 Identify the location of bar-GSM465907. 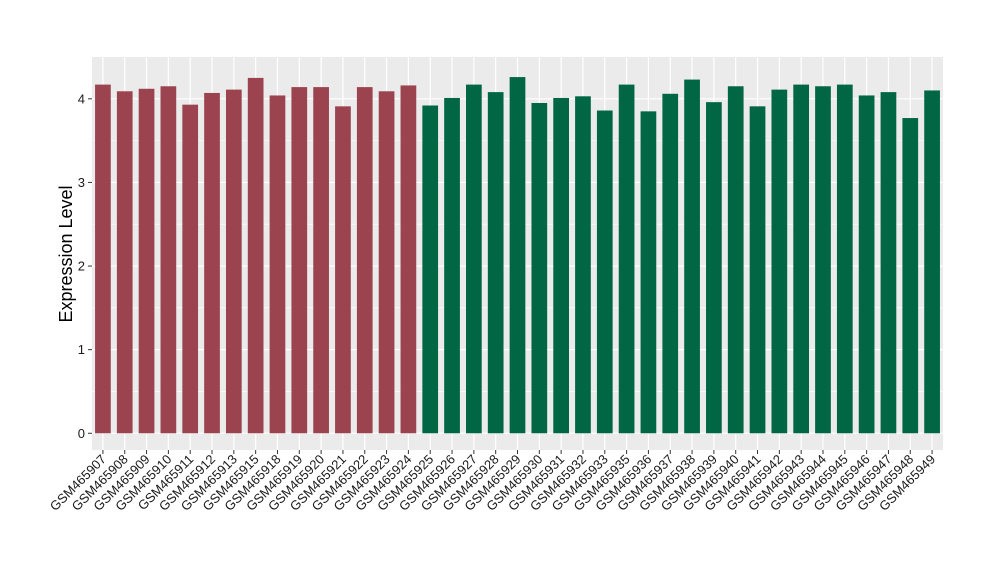
(103, 259).